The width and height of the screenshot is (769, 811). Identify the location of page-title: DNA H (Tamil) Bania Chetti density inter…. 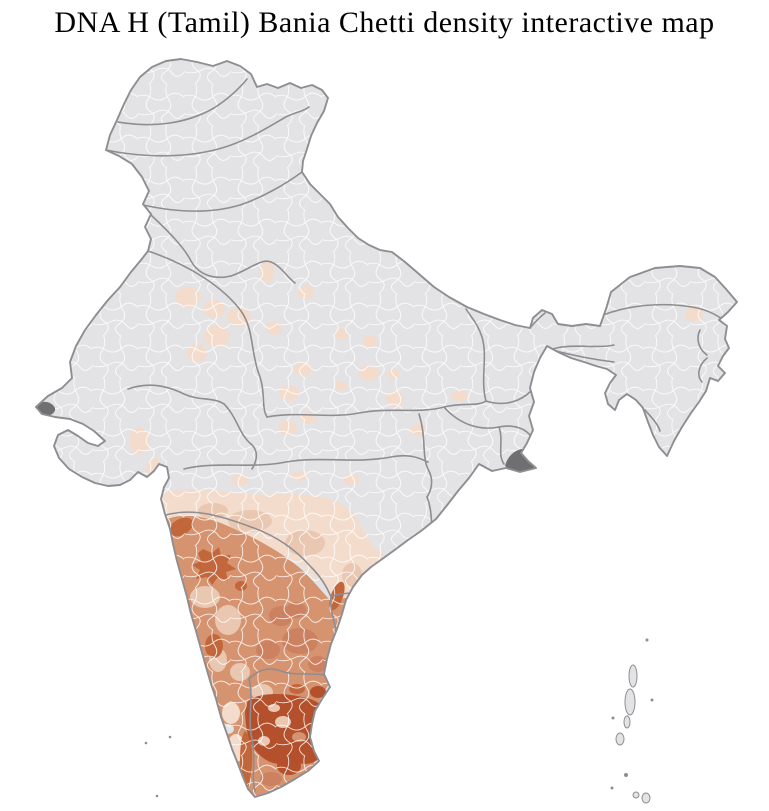
(384, 22).